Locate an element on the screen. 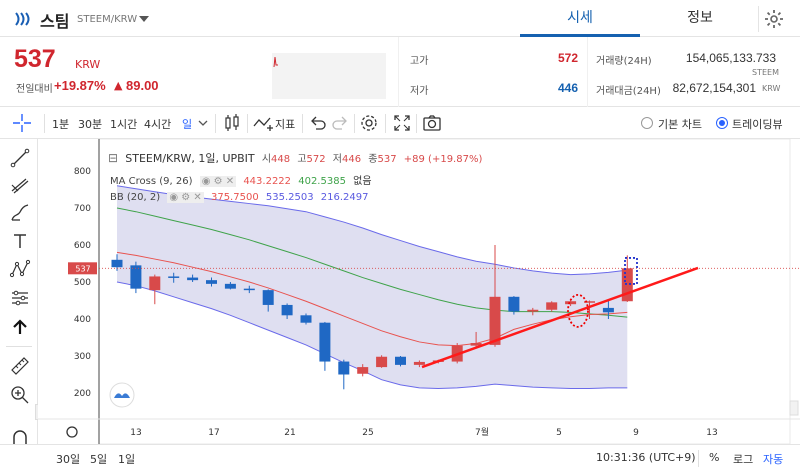 This screenshot has width=800, height=472. range-5d: 5일 is located at coordinates (99, 459).